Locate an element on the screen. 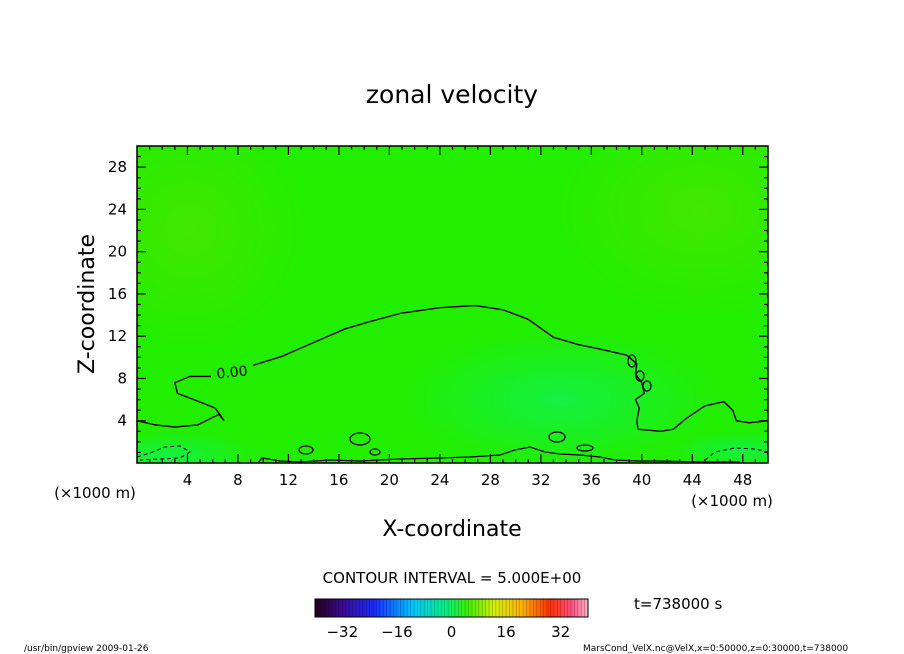 This screenshot has width=904, height=654. x-tick-label: 28 is located at coordinates (490, 480).